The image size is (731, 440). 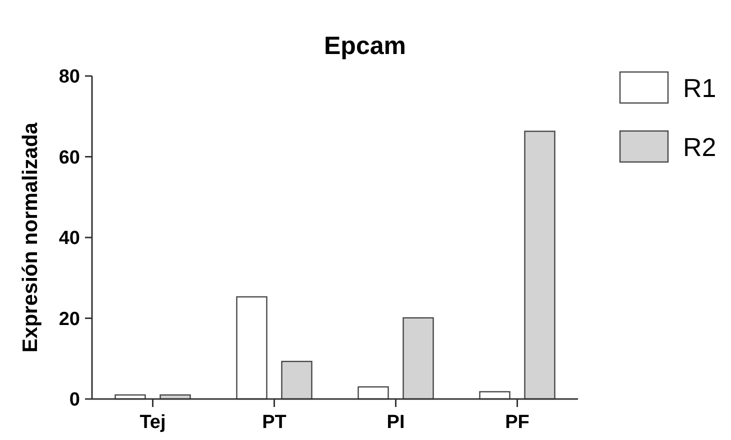 What do you see at coordinates (274, 422) in the screenshot?
I see `x-tick-label: PT` at bounding box center [274, 422].